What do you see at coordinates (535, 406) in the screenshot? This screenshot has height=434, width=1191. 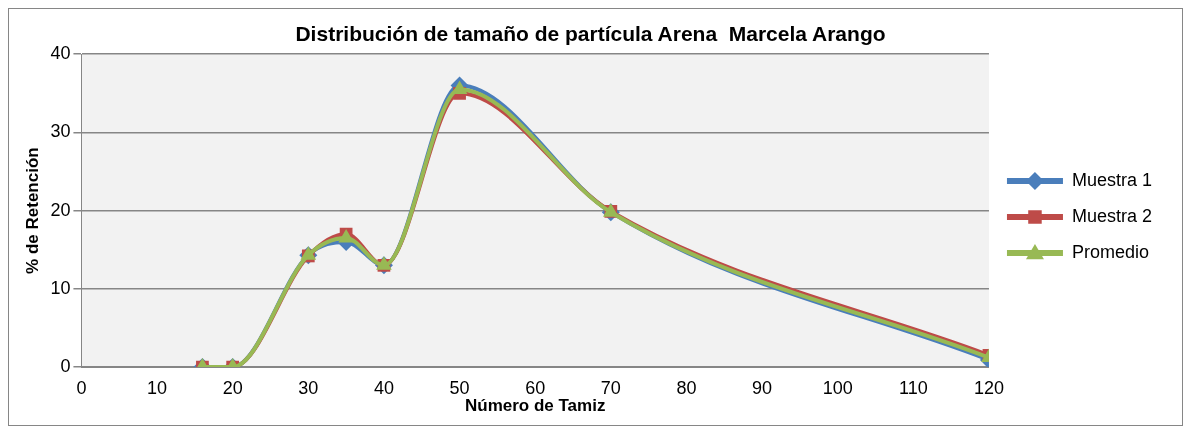 I see `x-axis-title: Número de Tamiz` at bounding box center [535, 406].